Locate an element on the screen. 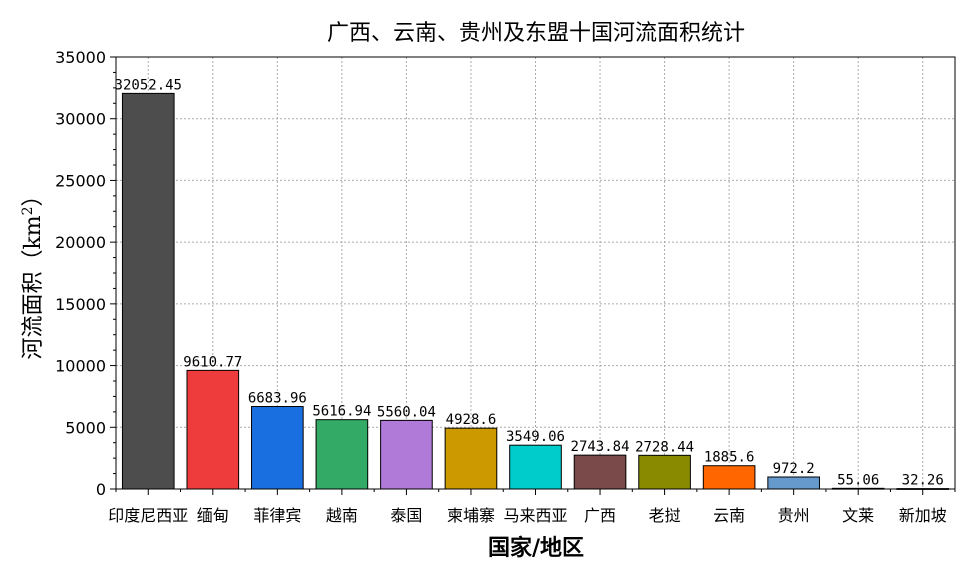 This screenshot has width=969, height=567. y-axis-title: 河流面积（km2） is located at coordinates (33, 271).